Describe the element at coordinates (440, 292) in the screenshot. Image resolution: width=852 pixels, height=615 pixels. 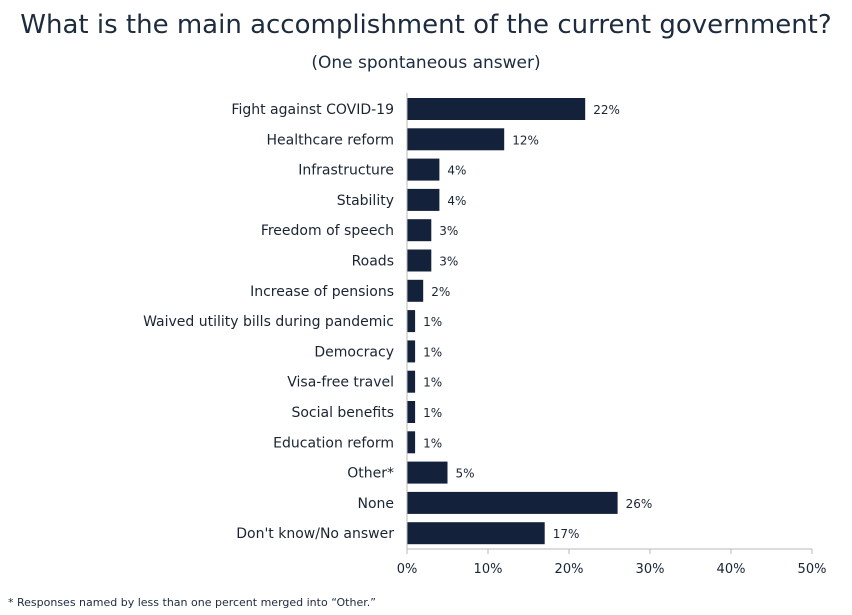
I see `data-label: 2%` at that location.